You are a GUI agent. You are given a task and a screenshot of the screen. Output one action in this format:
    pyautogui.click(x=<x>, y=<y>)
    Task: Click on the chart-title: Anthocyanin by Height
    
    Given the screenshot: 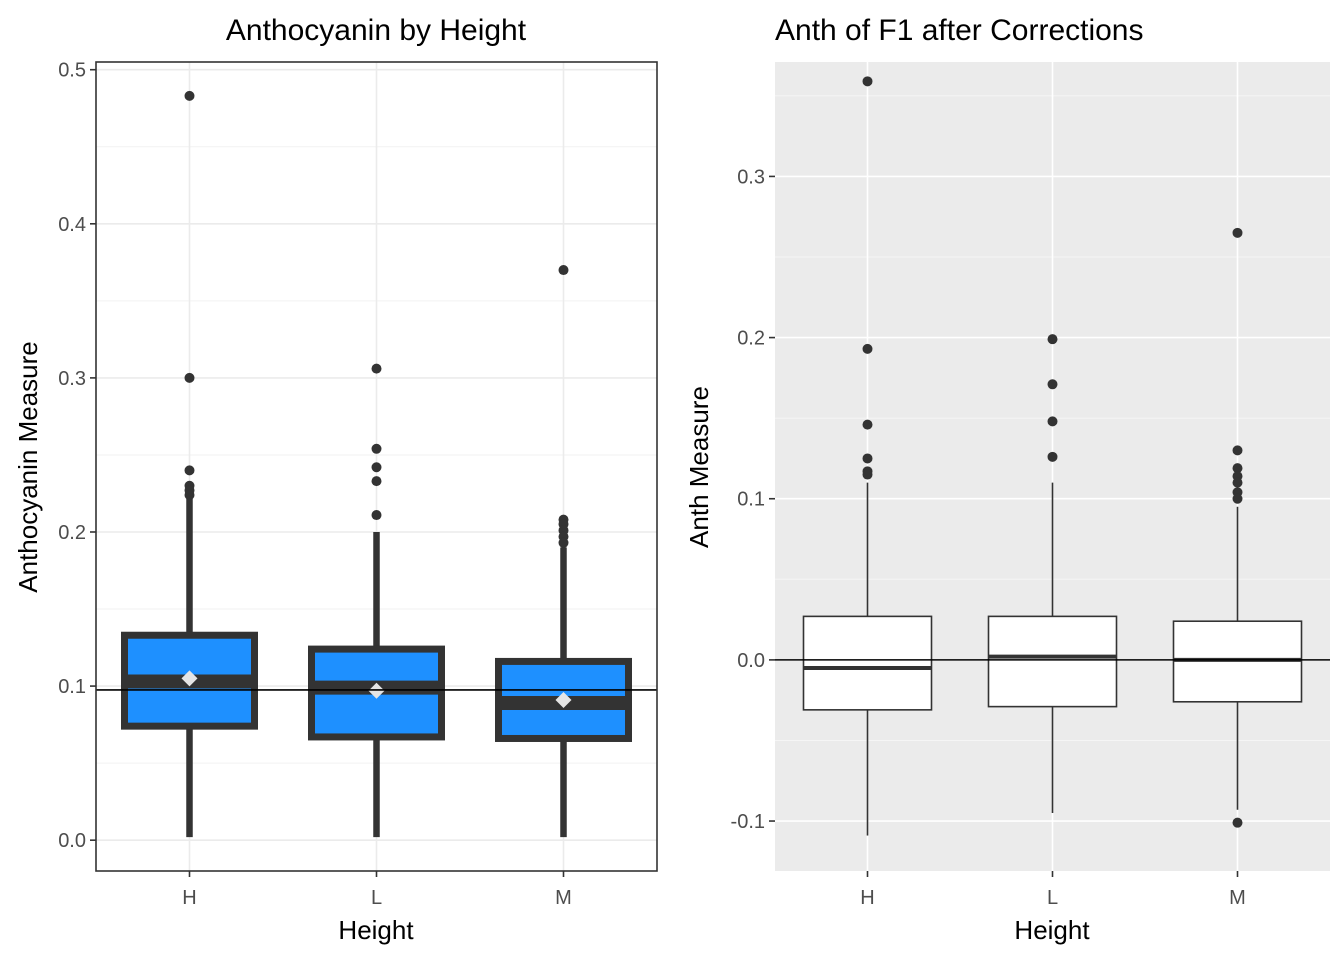 What is the action you would take?
    pyautogui.click(x=376, y=30)
    